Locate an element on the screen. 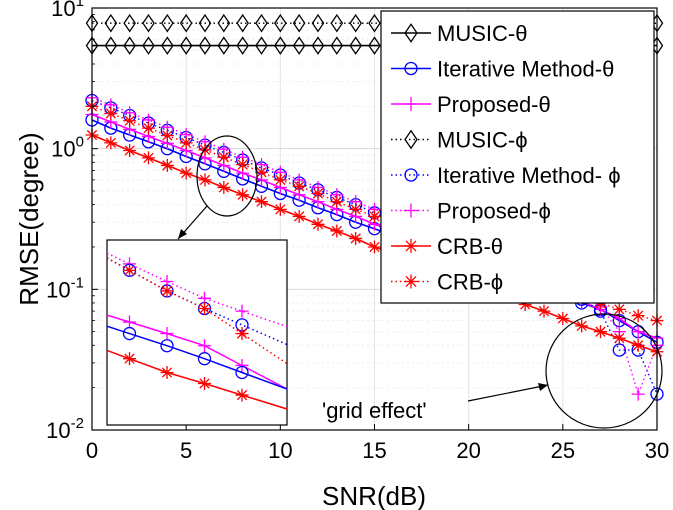 This screenshot has height=510, width=673. legend-entry-crb-theta: CRB-θ is located at coordinates (447, 246).